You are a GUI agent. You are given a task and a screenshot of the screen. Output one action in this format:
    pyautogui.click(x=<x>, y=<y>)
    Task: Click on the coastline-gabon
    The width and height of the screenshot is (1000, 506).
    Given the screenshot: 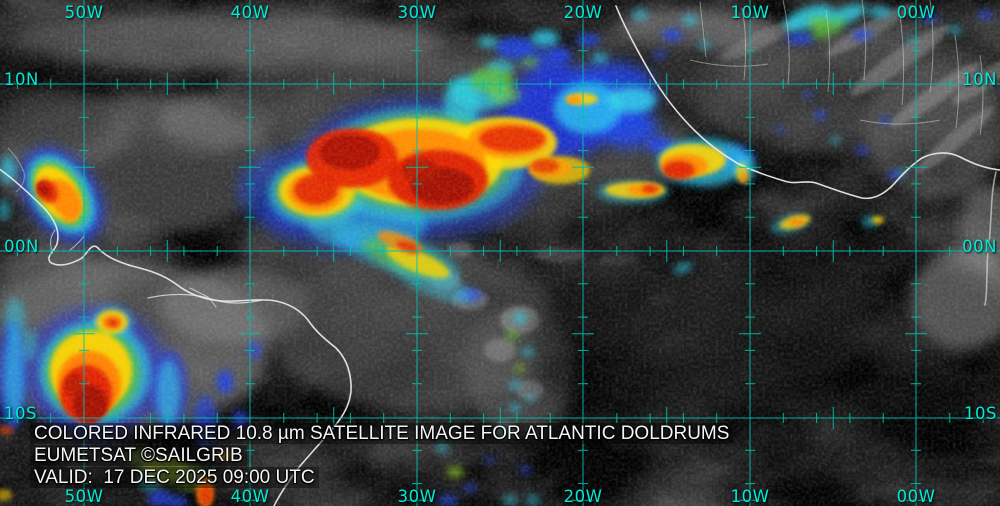 What is the action you would take?
    pyautogui.click(x=990, y=238)
    